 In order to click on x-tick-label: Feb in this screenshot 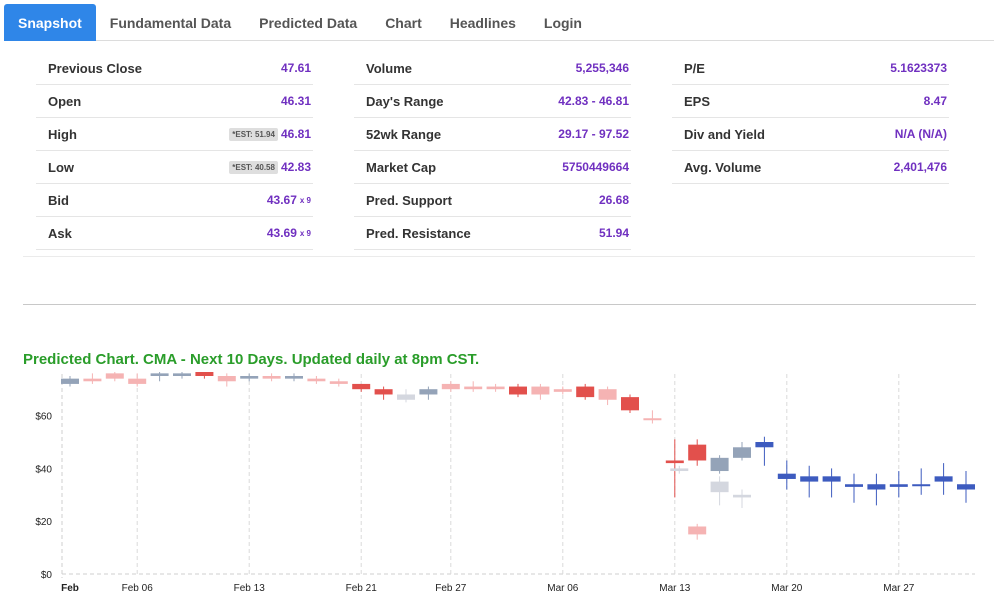, I will do `click(70, 588)`.